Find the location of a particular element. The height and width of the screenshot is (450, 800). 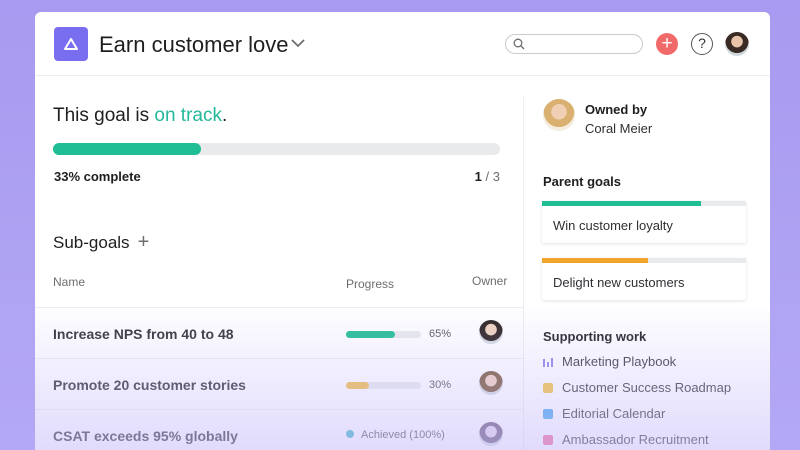

subgoals-heading: Sub-goals + is located at coordinates (101, 242).